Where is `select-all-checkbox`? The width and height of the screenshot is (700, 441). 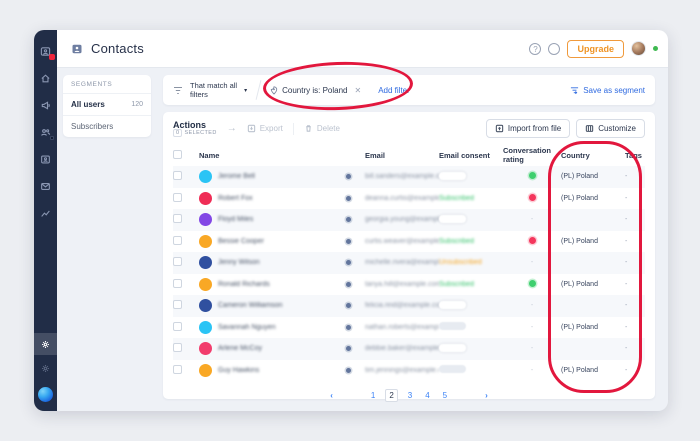 select-all-checkbox is located at coordinates (177, 154).